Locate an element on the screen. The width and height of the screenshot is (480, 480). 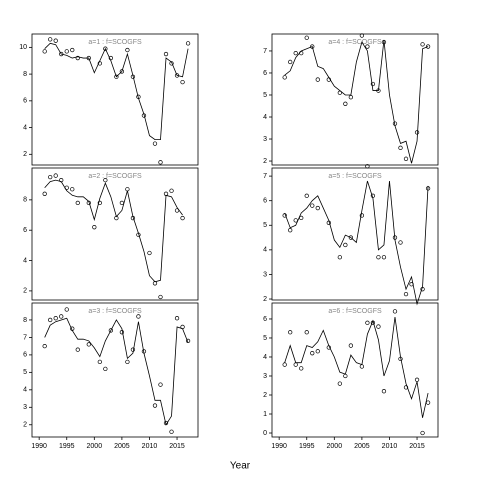
x-tick-label: 1995 is located at coordinates (307, 446).